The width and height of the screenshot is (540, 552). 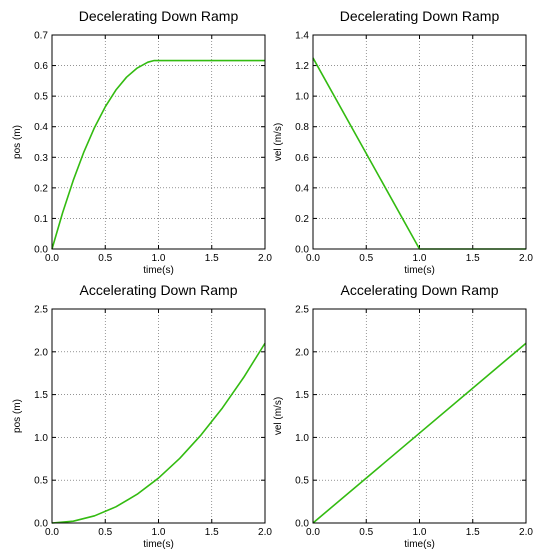 I want to click on y-tick-label: 0.7, so click(x=41, y=36).